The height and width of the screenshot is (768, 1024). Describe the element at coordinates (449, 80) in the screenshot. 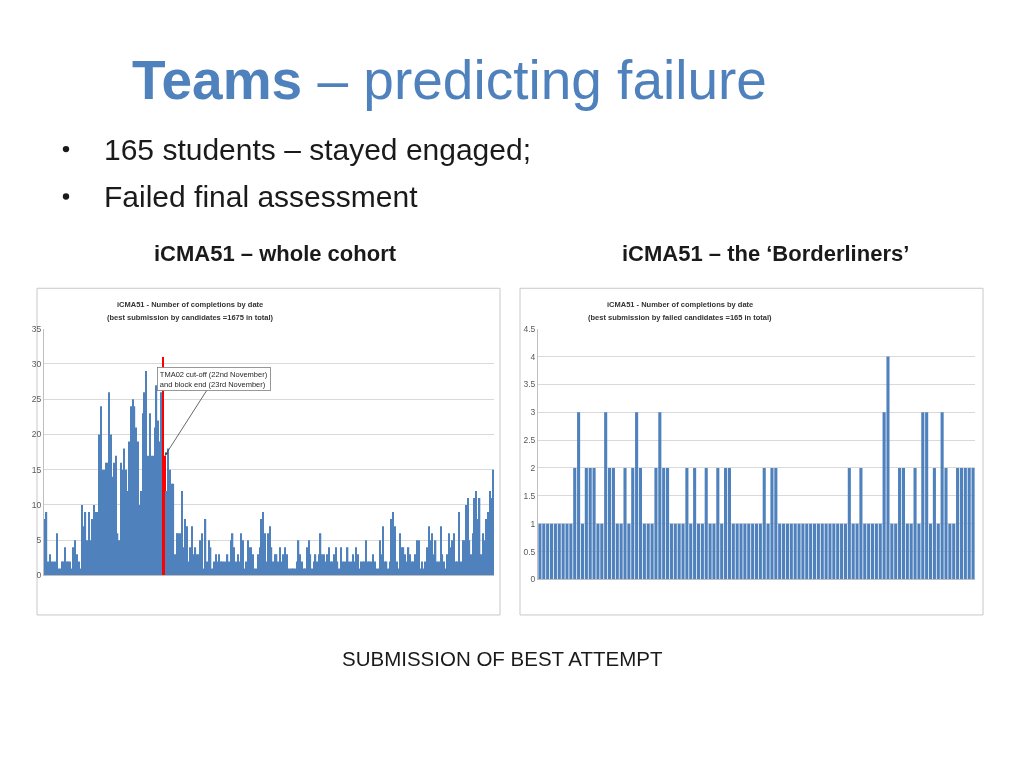

I see `text: Teams – predicting failure` at that location.